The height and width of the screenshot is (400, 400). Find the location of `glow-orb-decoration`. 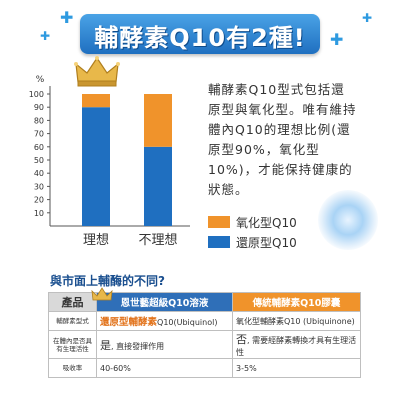

glow-orb-decoration is located at coordinates (348, 220).